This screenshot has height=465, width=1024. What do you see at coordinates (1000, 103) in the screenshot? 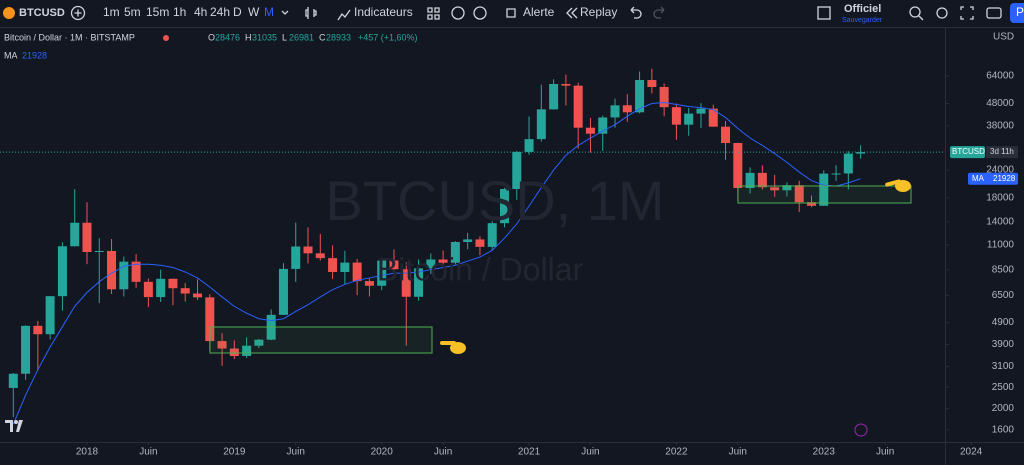
I see `y-tick-label: 48000` at bounding box center [1000, 103].